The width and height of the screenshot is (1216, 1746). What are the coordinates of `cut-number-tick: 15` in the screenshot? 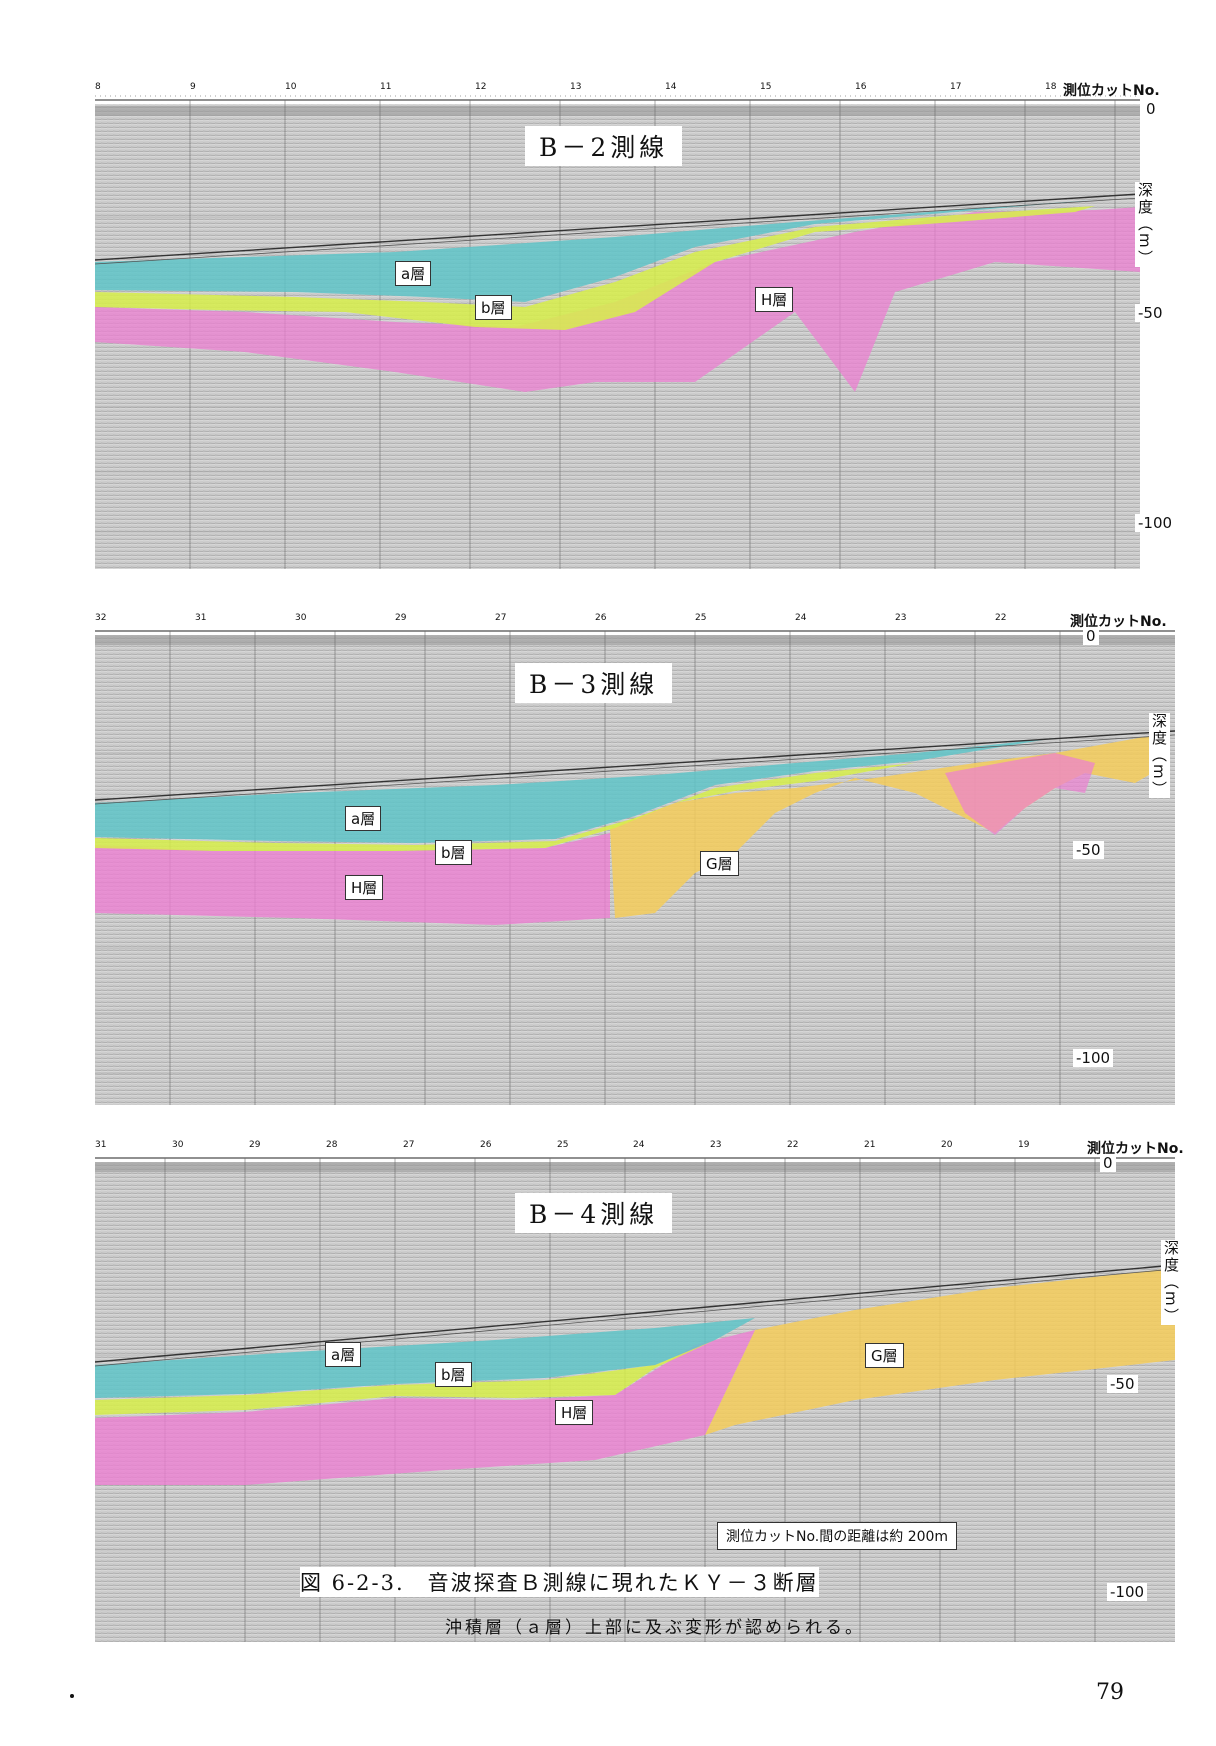 It's located at (766, 87).